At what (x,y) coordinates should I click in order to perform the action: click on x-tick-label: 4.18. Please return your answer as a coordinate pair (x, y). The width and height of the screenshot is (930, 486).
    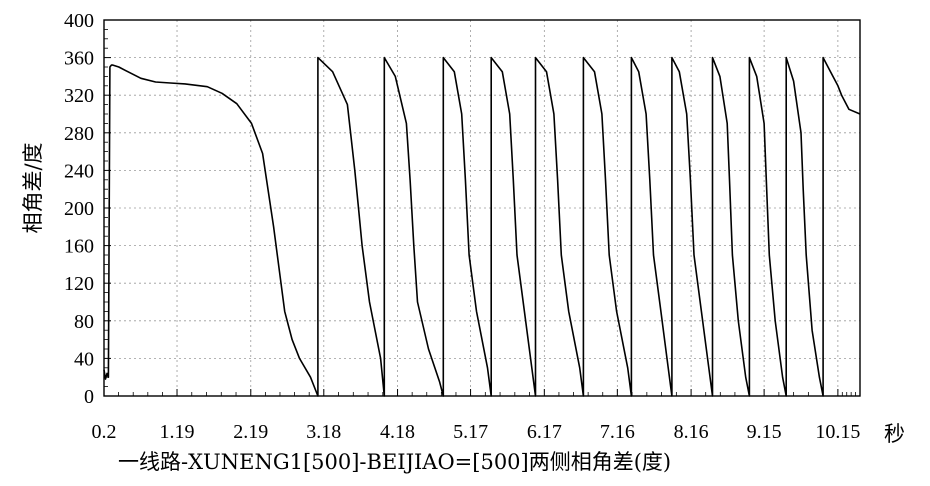
    Looking at the image, I should click on (397, 432).